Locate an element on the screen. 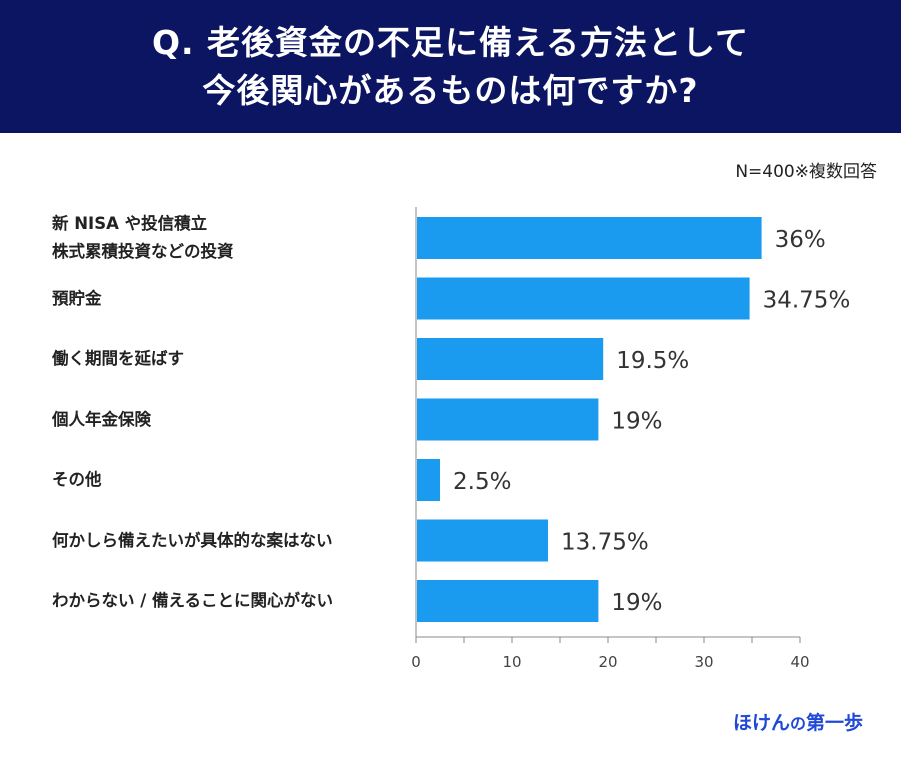 The width and height of the screenshot is (901, 766). sample-size-note: N=400※複数回答 is located at coordinates (806, 172).